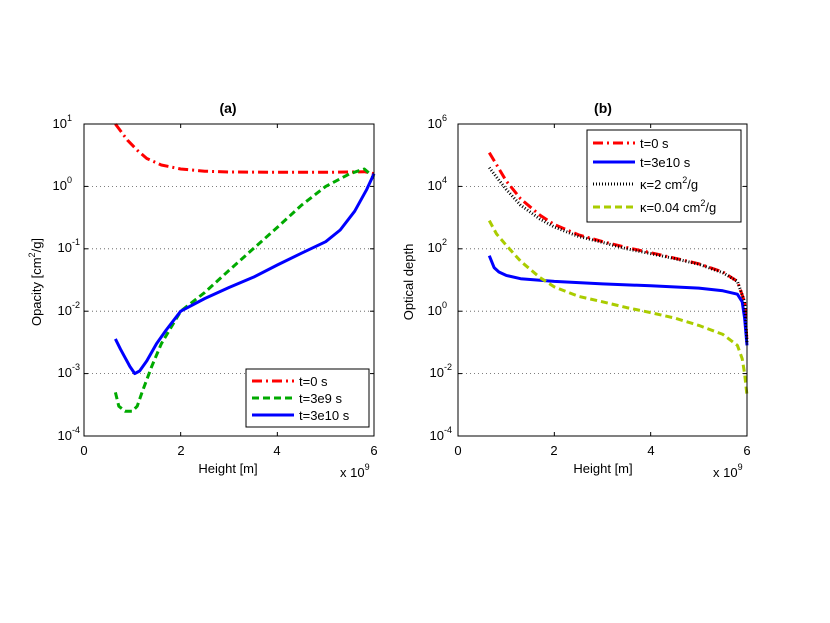 This screenshot has width=830, height=623. Describe the element at coordinates (650, 450) in the screenshot. I see `panel-b-xtick-label: 4` at that location.